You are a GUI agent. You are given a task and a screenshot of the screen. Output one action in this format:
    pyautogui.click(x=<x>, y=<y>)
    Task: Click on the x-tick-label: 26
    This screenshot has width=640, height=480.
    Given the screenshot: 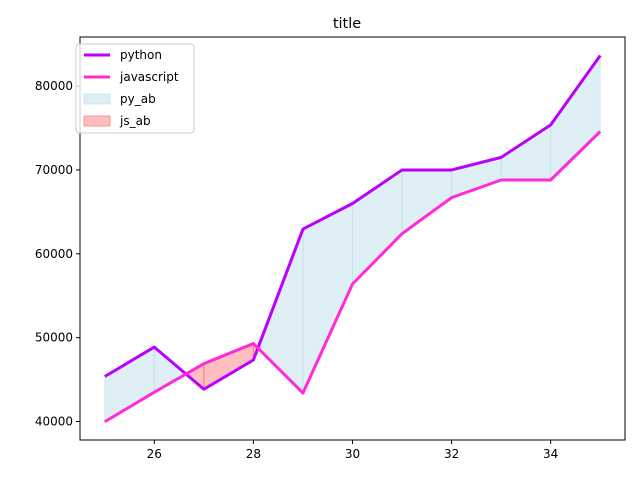 What is the action you would take?
    pyautogui.click(x=154, y=454)
    